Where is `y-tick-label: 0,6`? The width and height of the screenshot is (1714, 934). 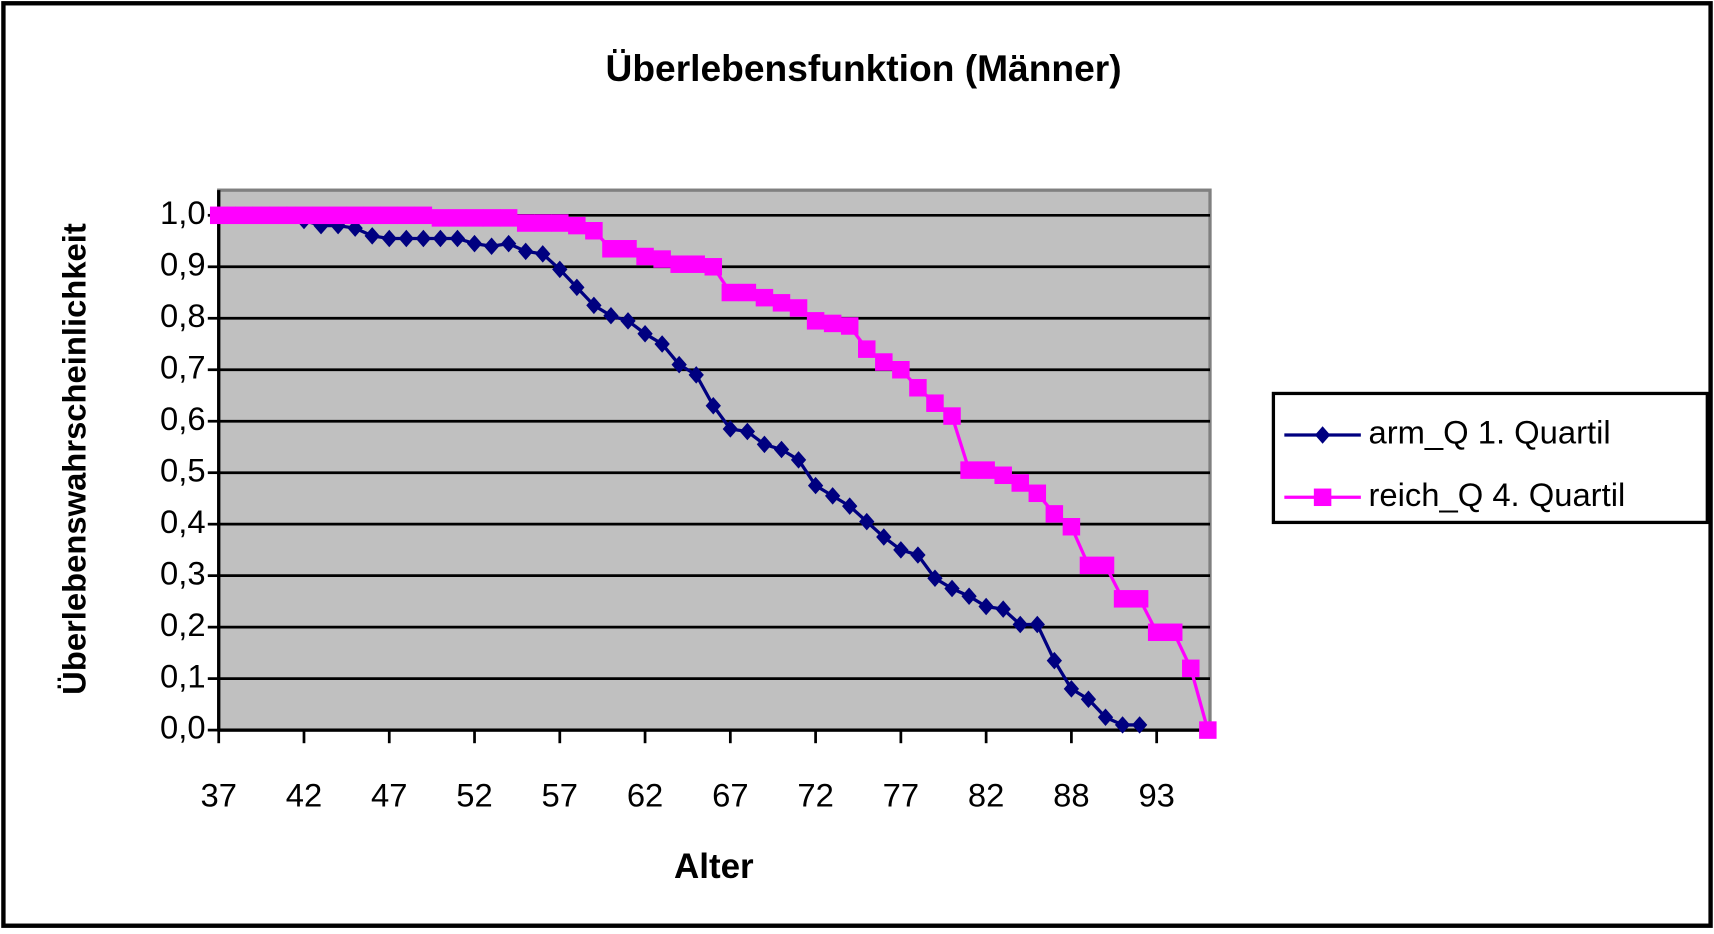
y-tick-label: 0,6 is located at coordinates (183, 418).